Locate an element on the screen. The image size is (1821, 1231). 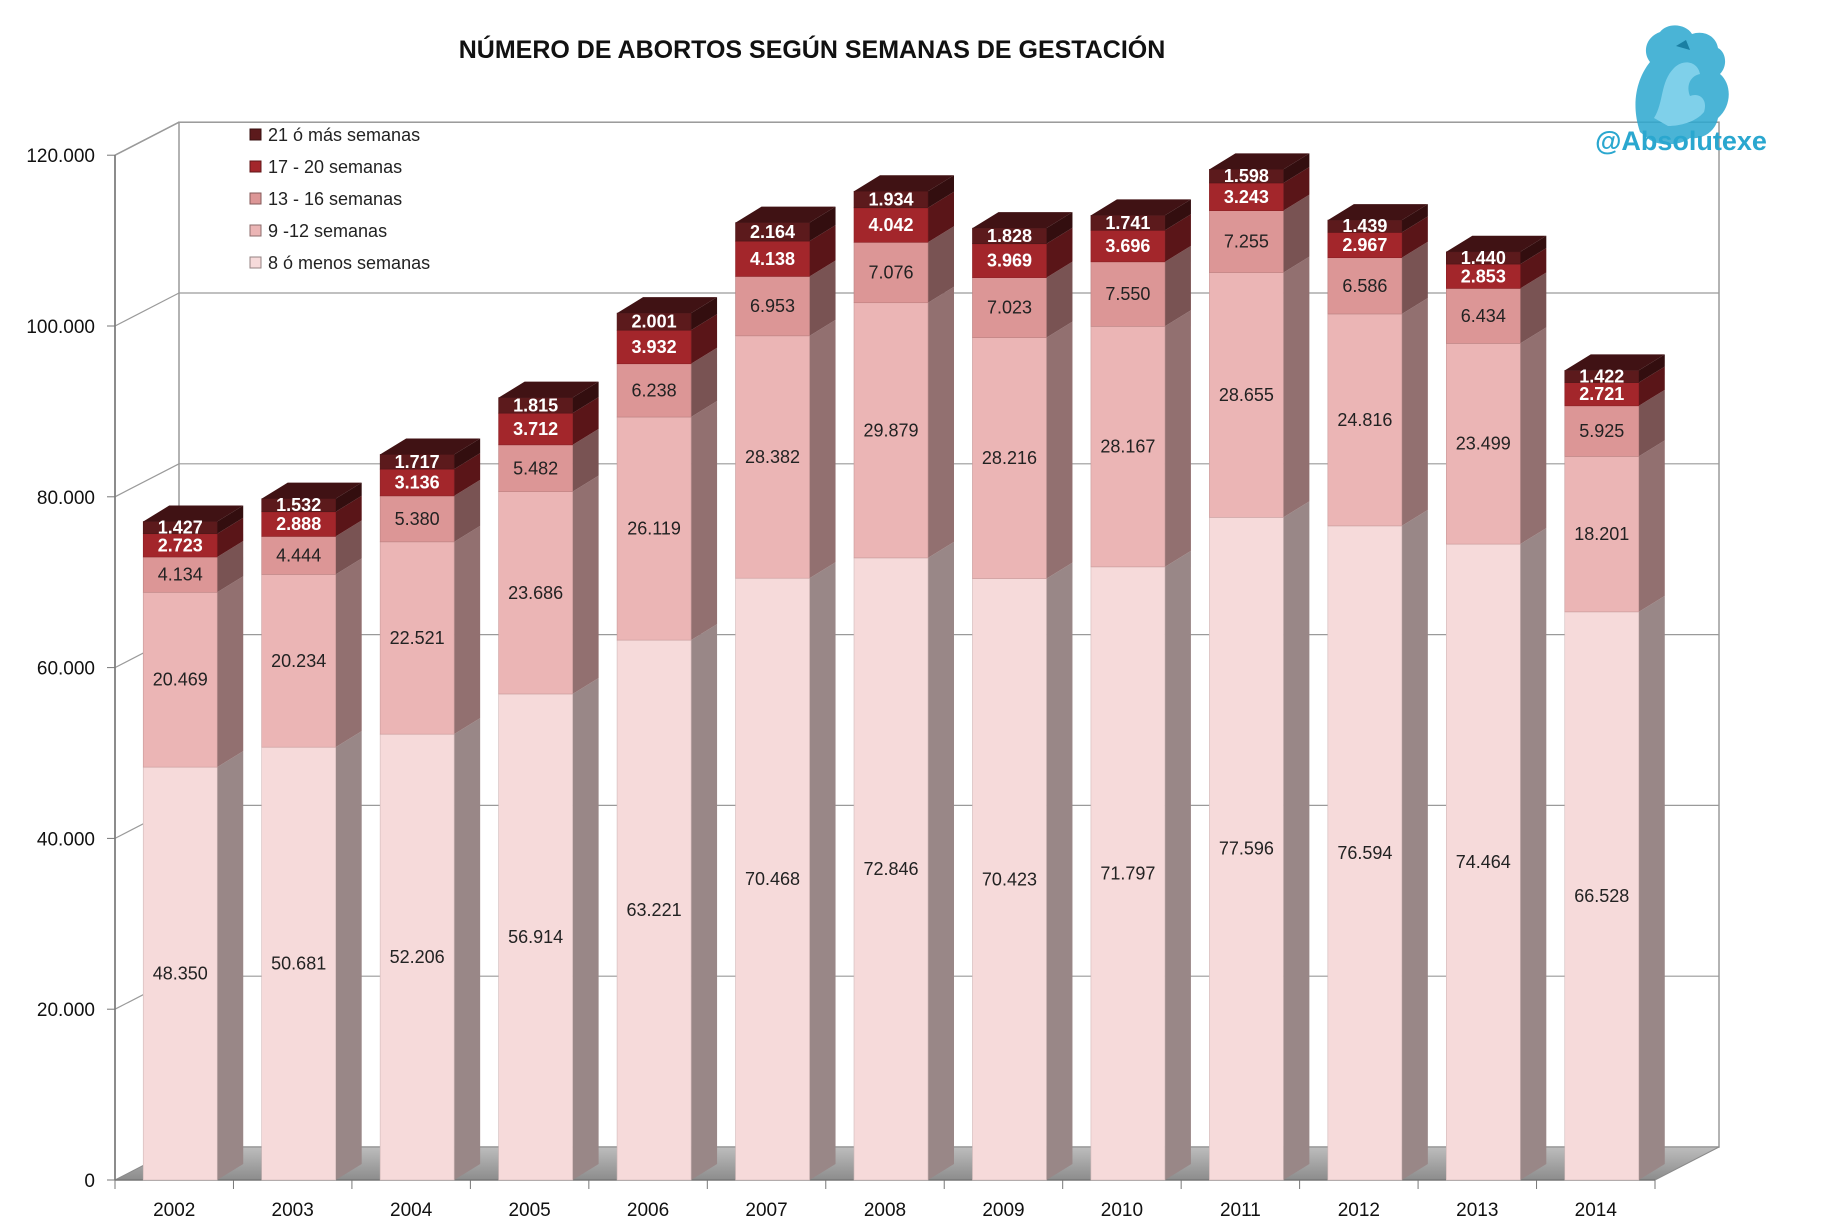
x-tick-label: 2011 is located at coordinates (1240, 1210).